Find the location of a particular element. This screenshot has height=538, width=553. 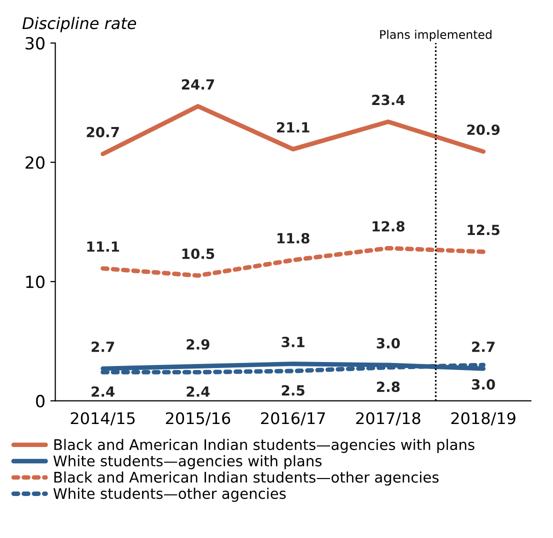

y-tick-label: 0 is located at coordinates (40, 401).